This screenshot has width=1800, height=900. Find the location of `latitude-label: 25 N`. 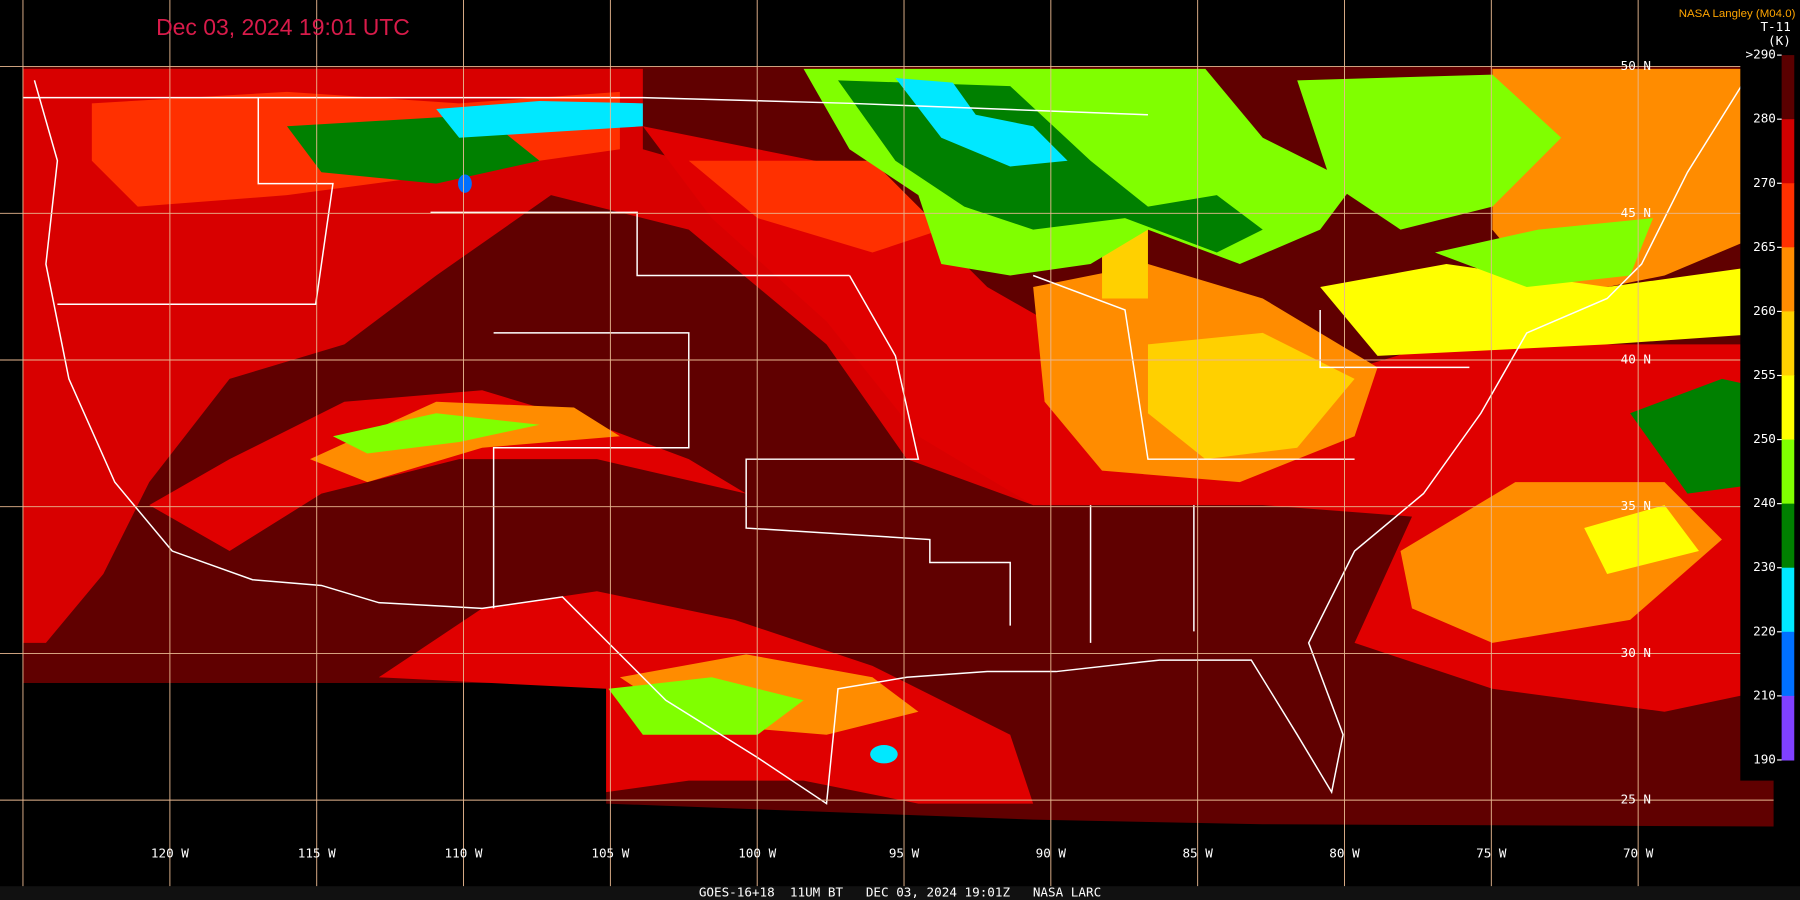

latitude-label: 25 N is located at coordinates (1636, 799).